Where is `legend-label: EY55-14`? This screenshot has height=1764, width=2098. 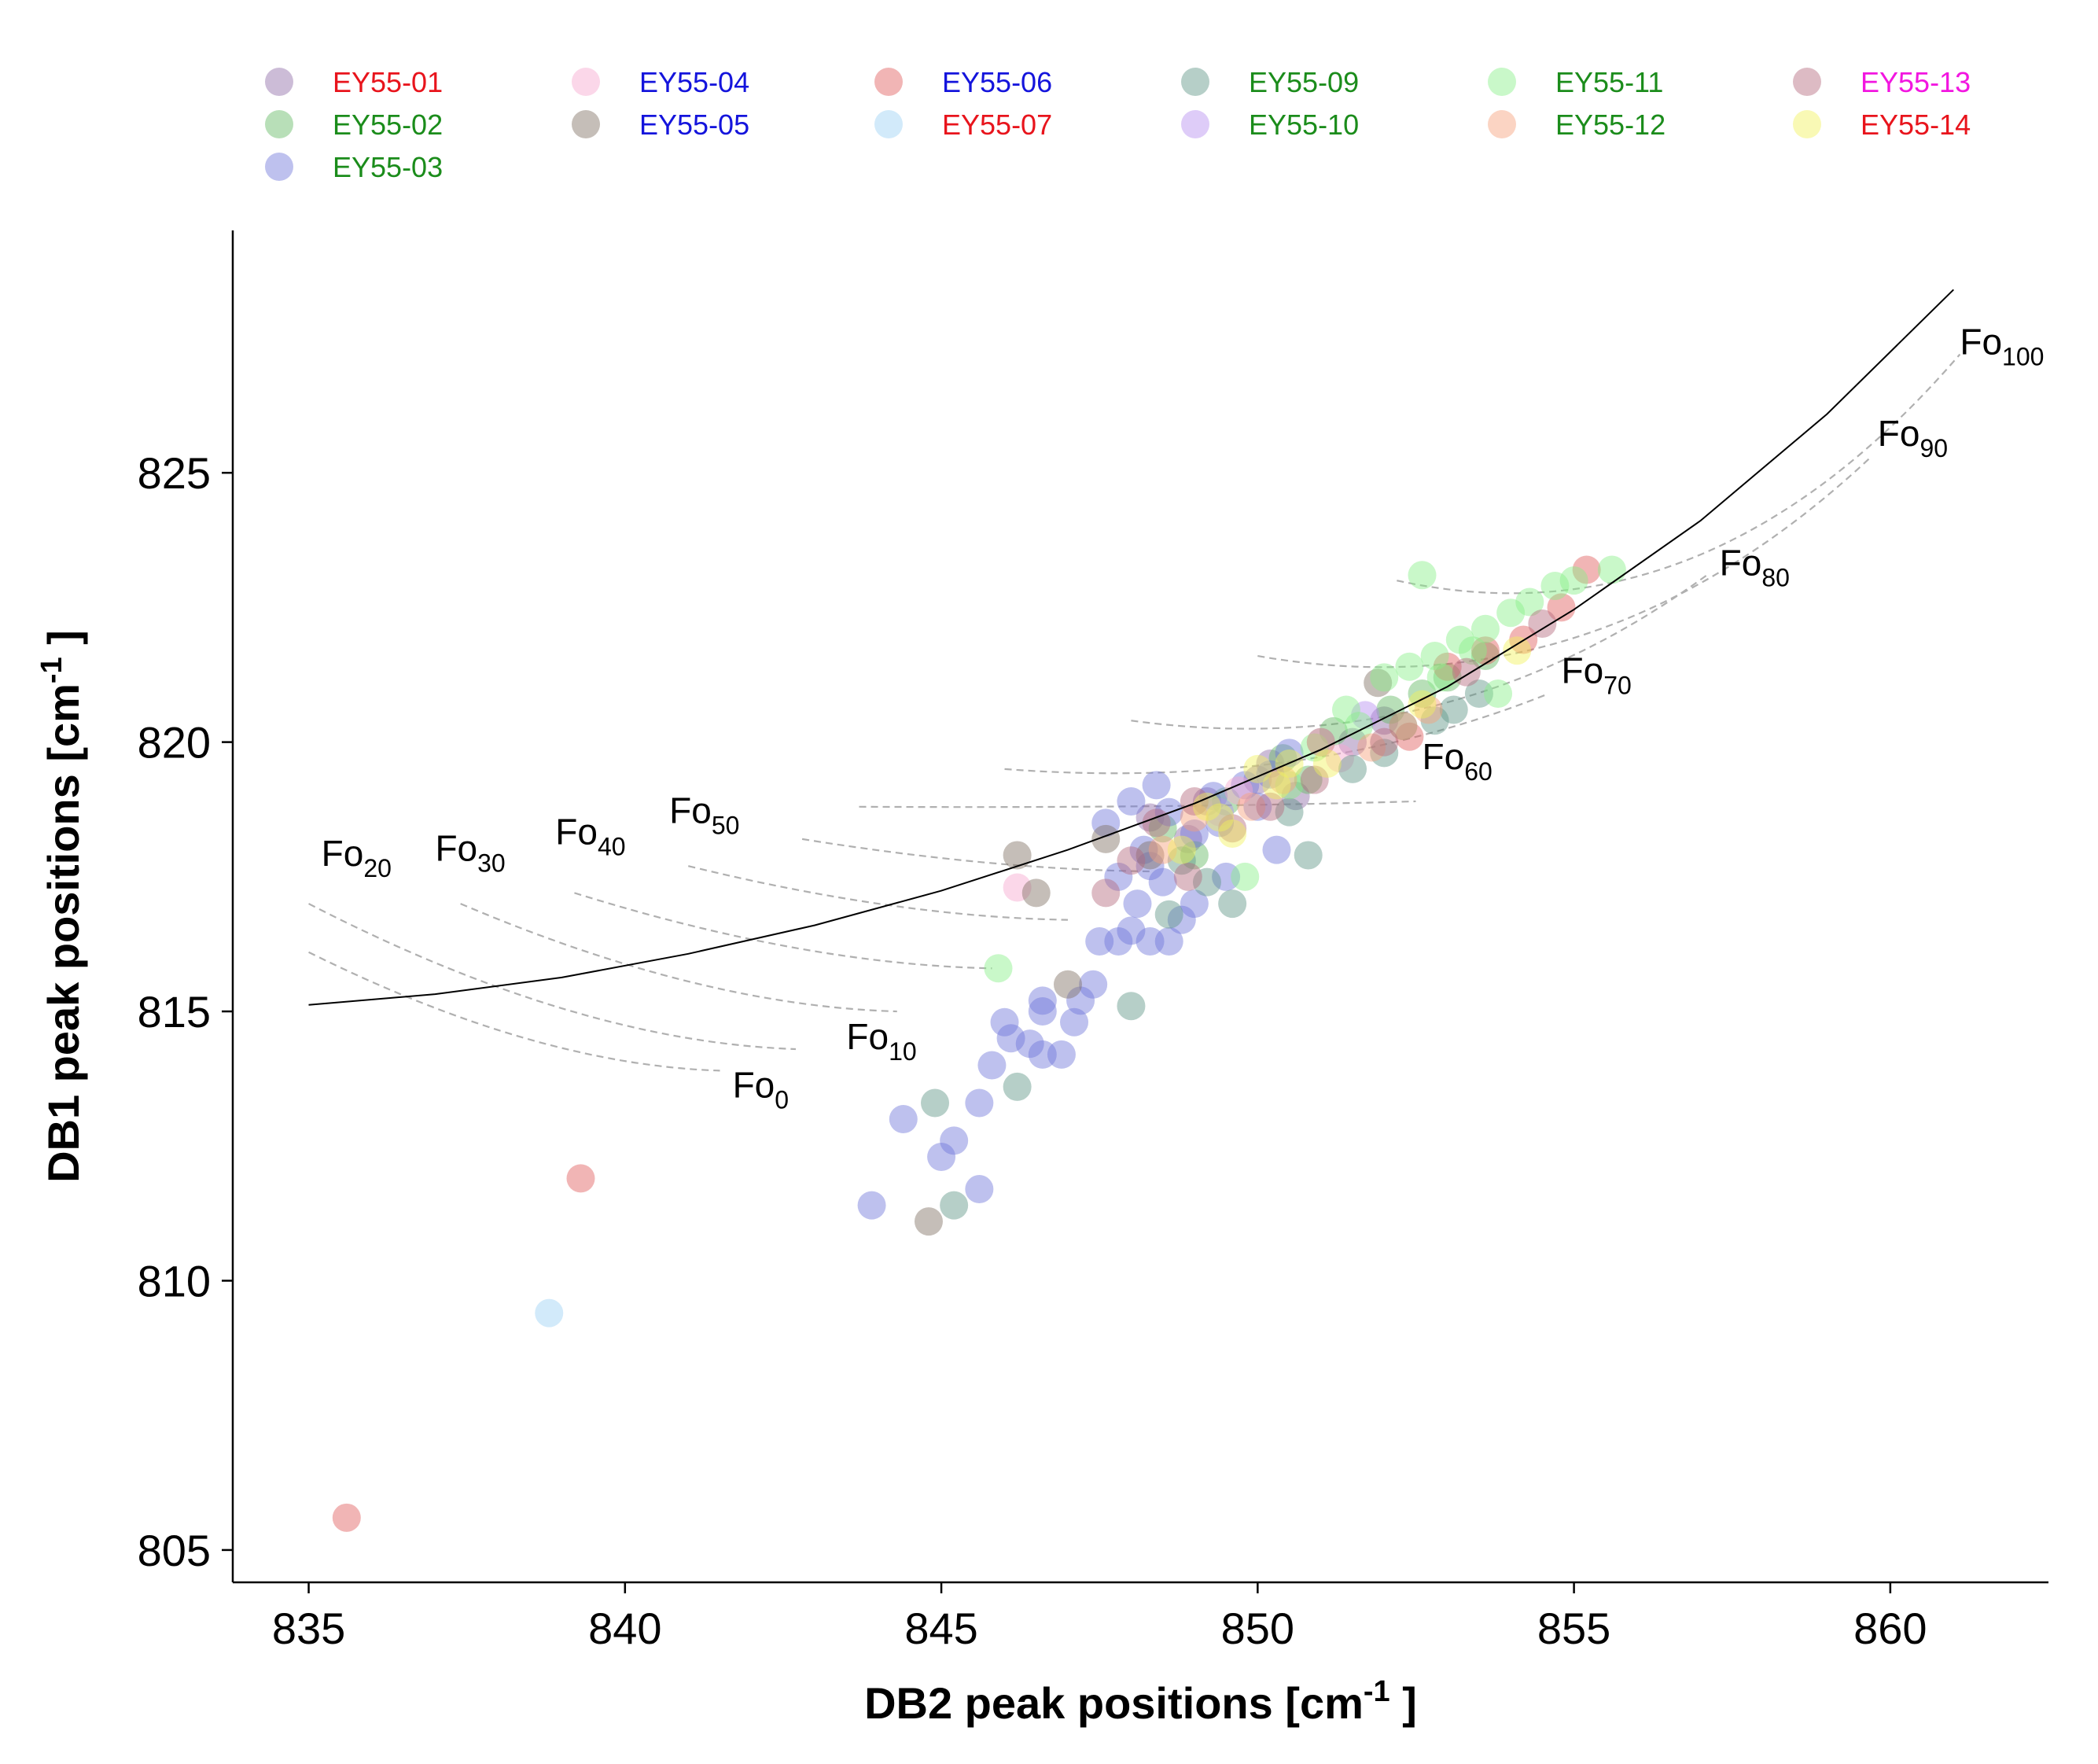 legend-label: EY55-14 is located at coordinates (1916, 125).